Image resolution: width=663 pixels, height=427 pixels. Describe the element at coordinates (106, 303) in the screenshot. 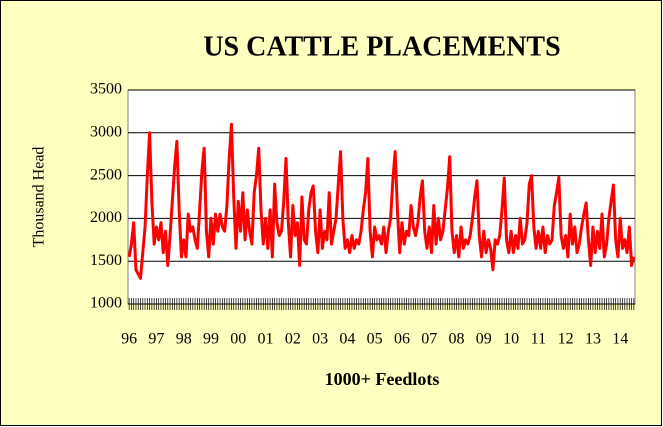

I see `y-tick-label: 1000` at that location.